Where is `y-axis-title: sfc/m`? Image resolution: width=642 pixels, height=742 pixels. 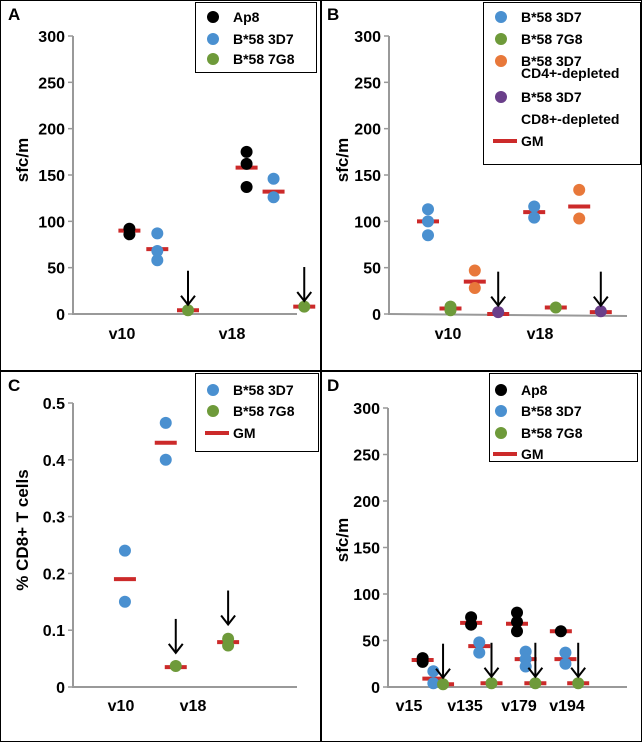 y-axis-title: sfc/m is located at coordinates (22, 160).